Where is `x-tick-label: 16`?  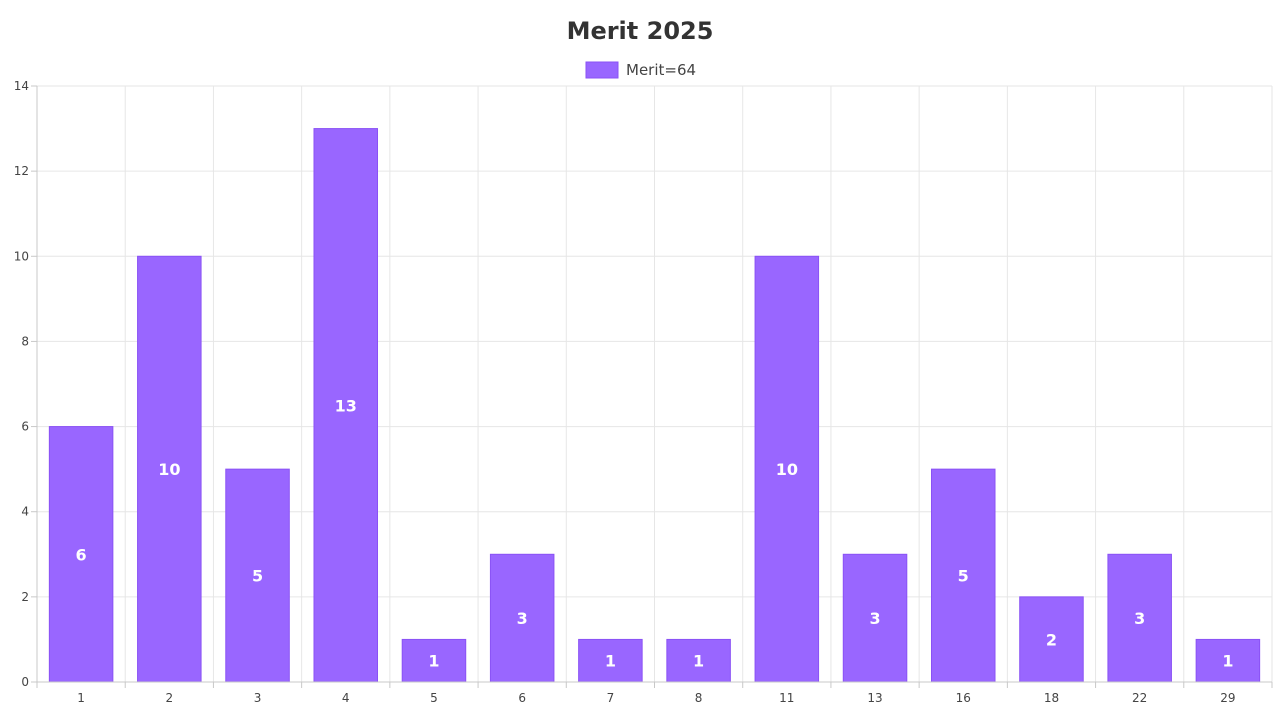
x-tick-label: 16 is located at coordinates (963, 698).